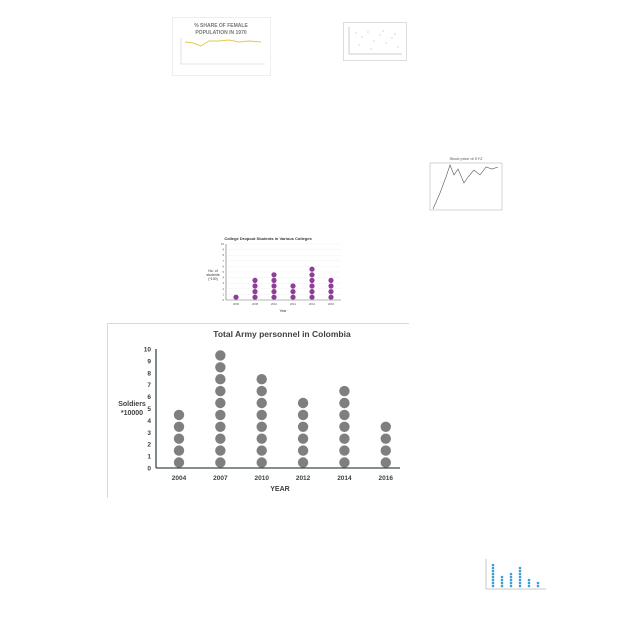 This screenshot has width=640, height=640. Describe the element at coordinates (213, 279) in the screenshot. I see `thumb-college-ylabel-3: (*100)` at that location.